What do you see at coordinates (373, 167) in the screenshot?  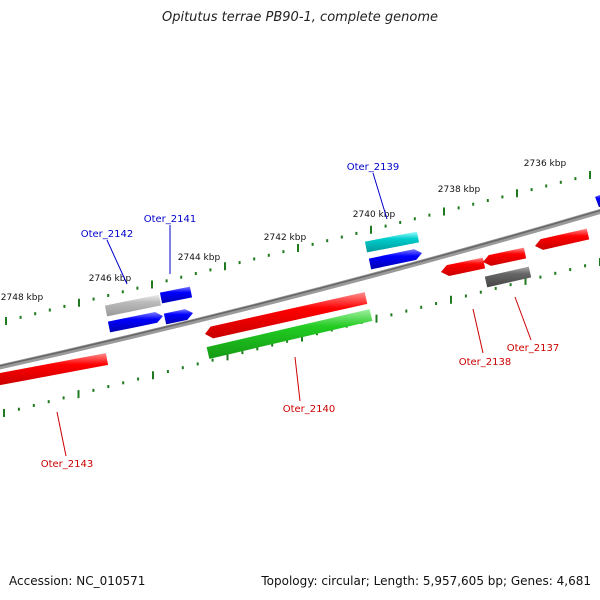 I see `gene-oter-2139-label: Oter_2139` at bounding box center [373, 167].